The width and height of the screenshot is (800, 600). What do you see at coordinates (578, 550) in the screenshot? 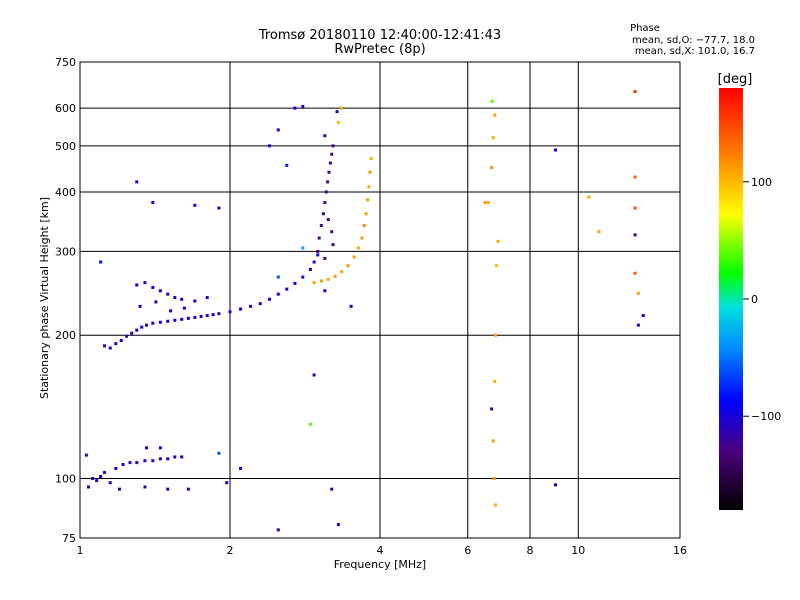
I see `x-tick-label: 10` at bounding box center [578, 550].